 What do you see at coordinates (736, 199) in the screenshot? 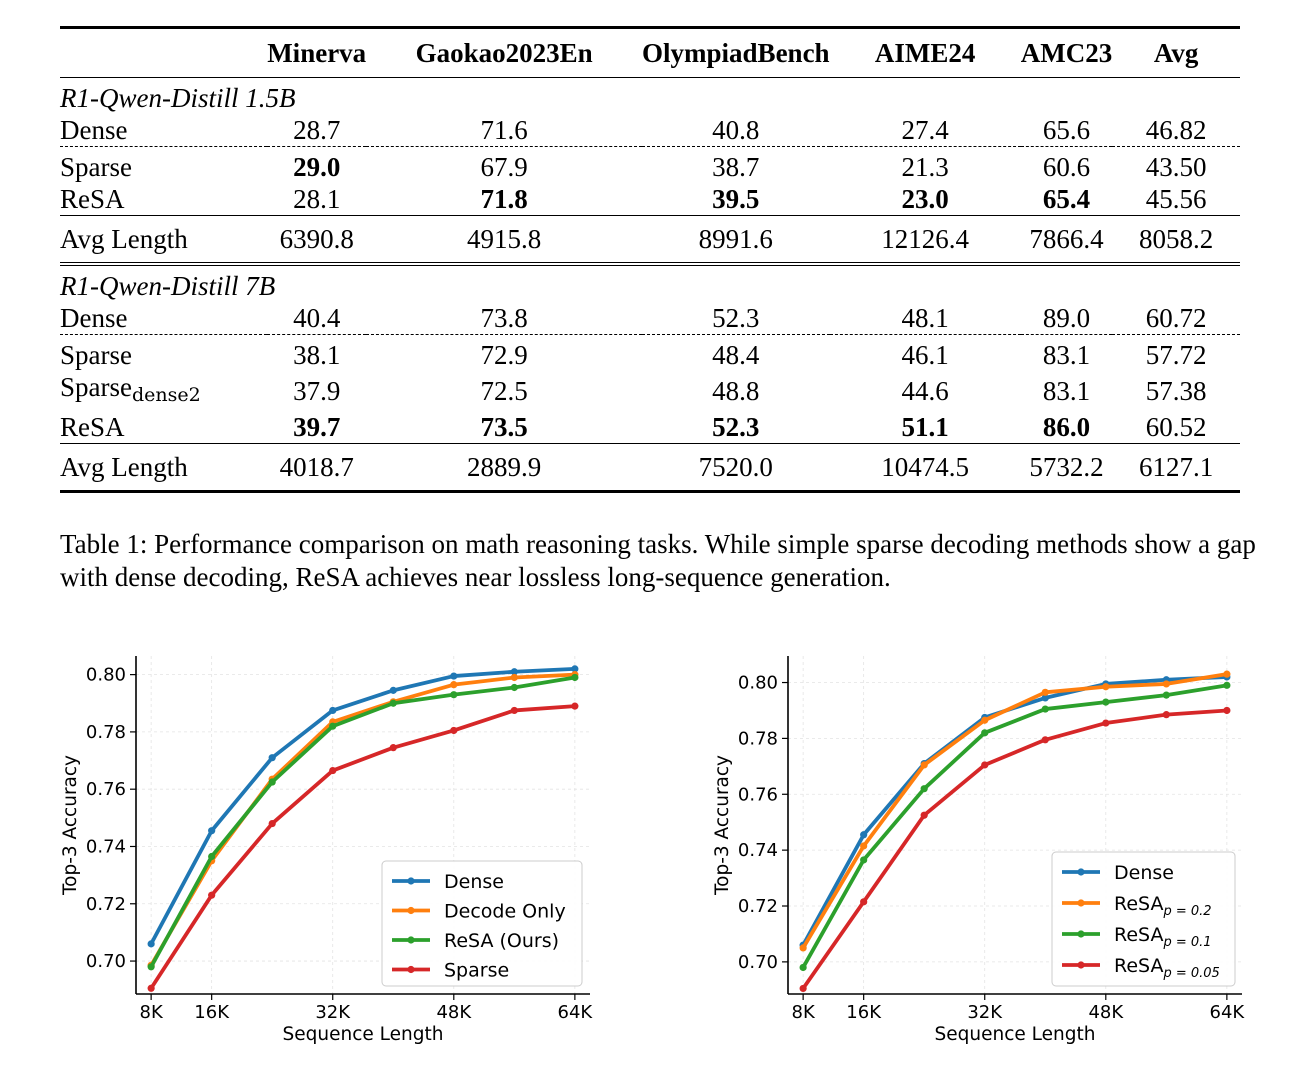
I see `table-cell: 39.5` at bounding box center [736, 199].